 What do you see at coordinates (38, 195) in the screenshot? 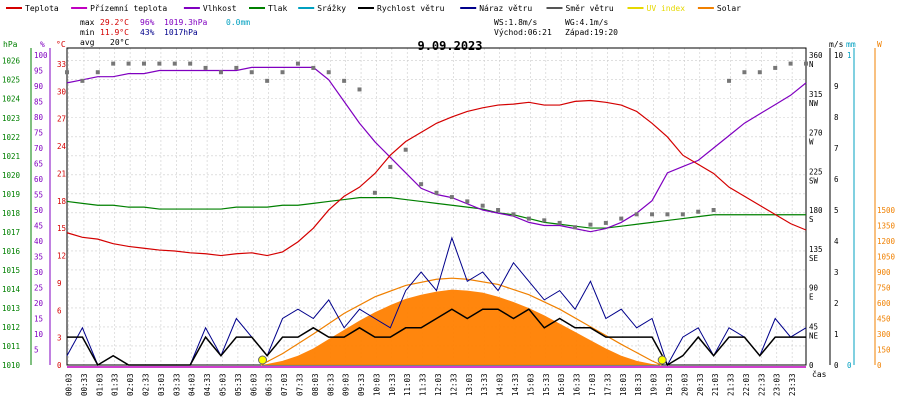
I see `humidity-tick: 55` at bounding box center [38, 195].